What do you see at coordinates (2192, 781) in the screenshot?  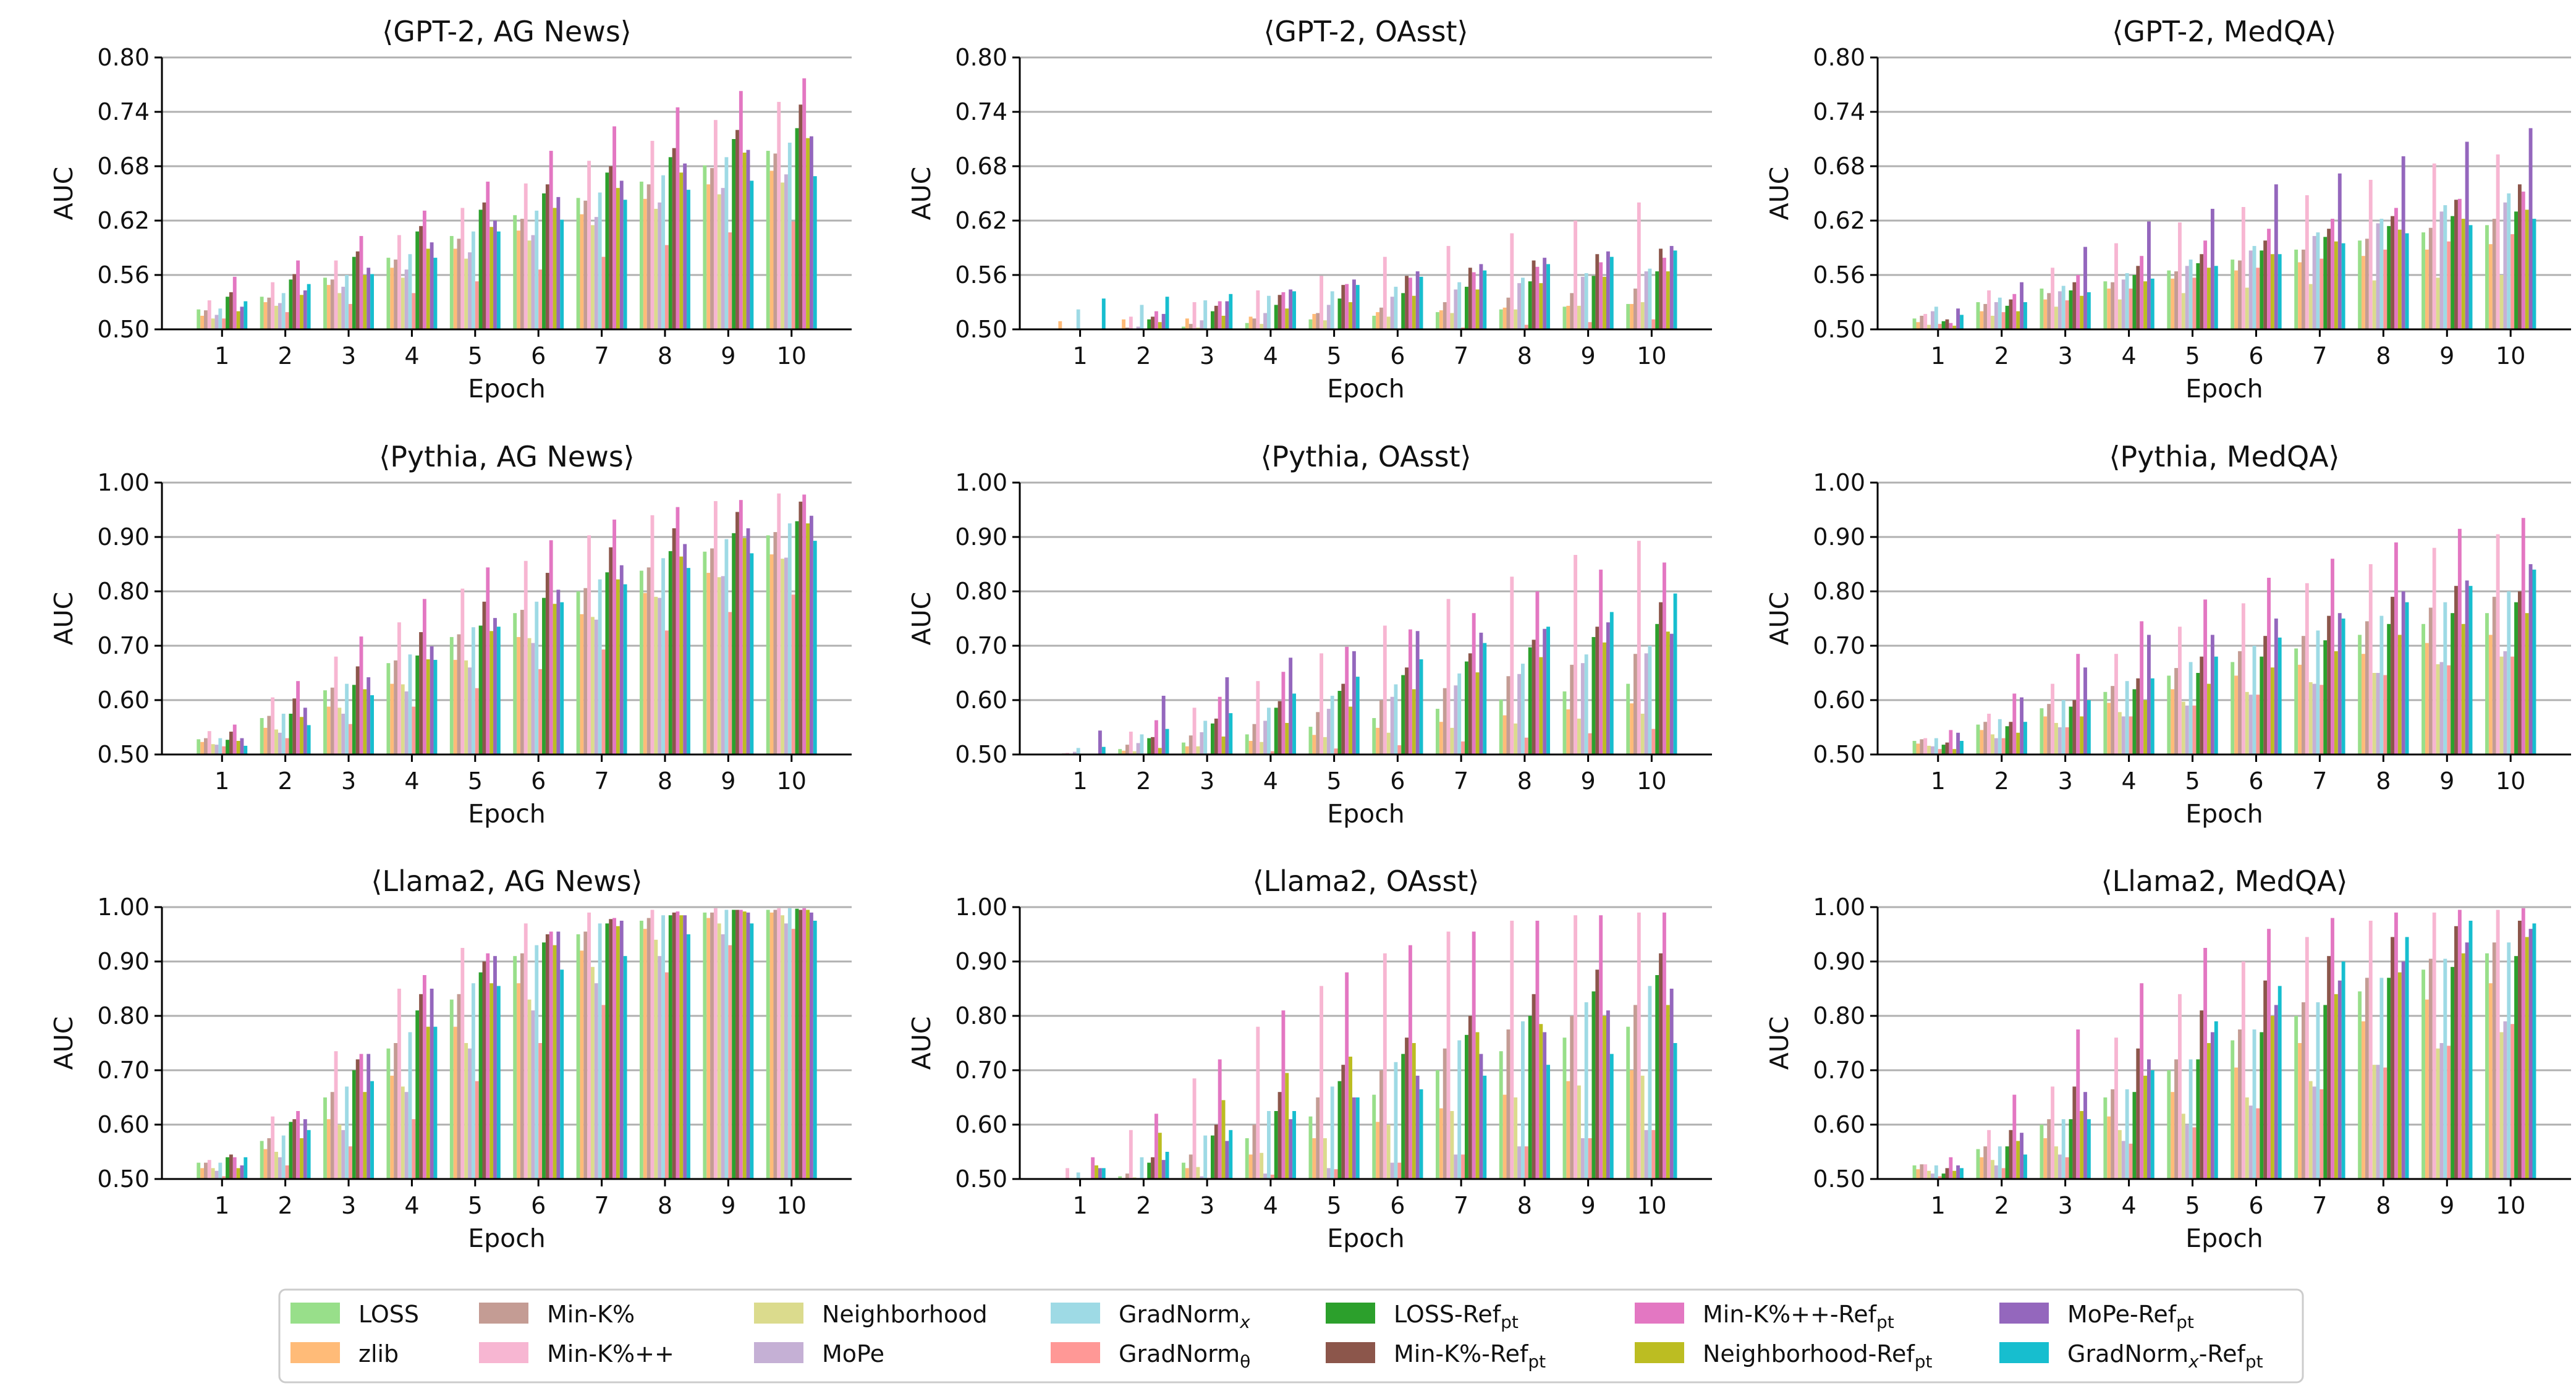 I see `x-tick-label: 5` at bounding box center [2192, 781].